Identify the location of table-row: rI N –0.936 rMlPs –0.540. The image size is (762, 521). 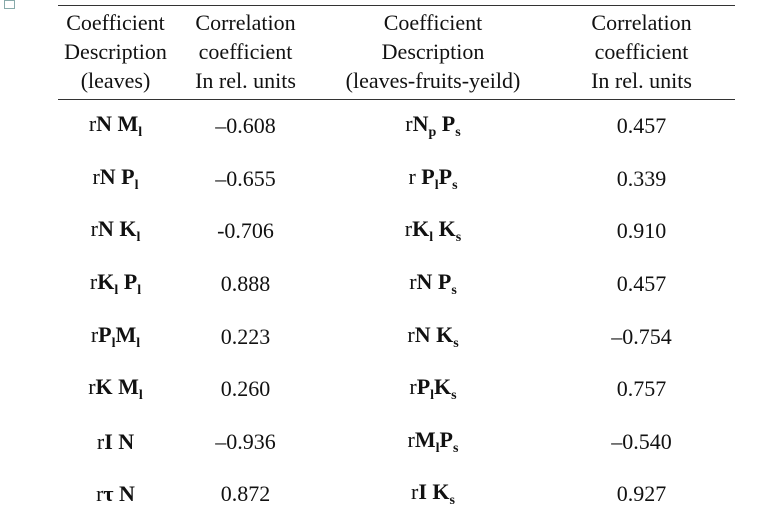
(396, 442).